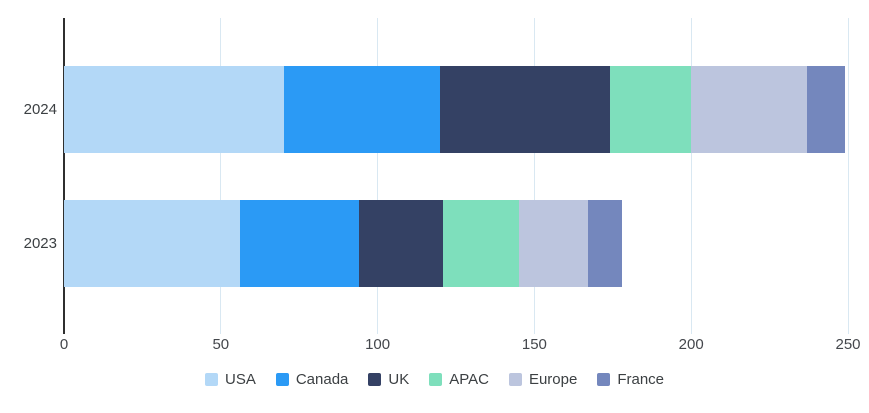 This screenshot has width=869, height=413. Describe the element at coordinates (174, 109) in the screenshot. I see `bar-segment-2024-usa` at that location.